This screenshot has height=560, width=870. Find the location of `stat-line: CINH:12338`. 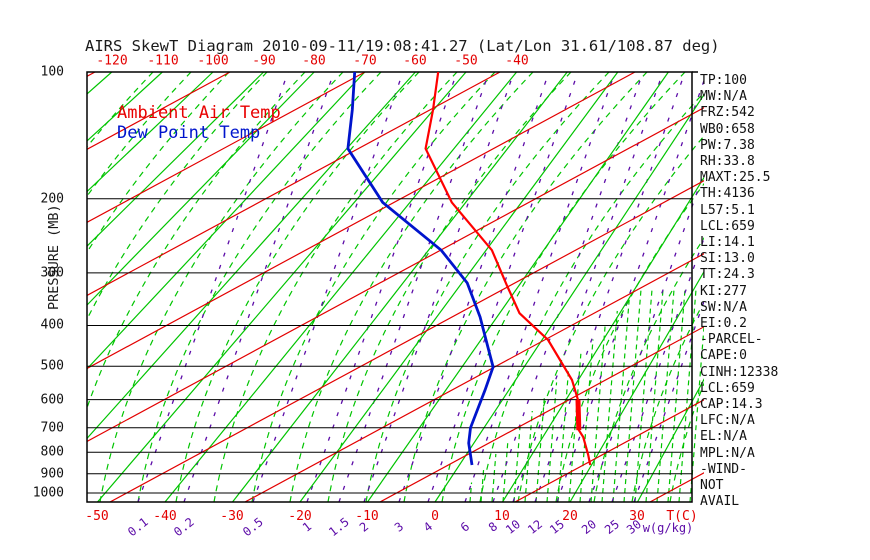

stat-line: CINH:12338 is located at coordinates (739, 372).